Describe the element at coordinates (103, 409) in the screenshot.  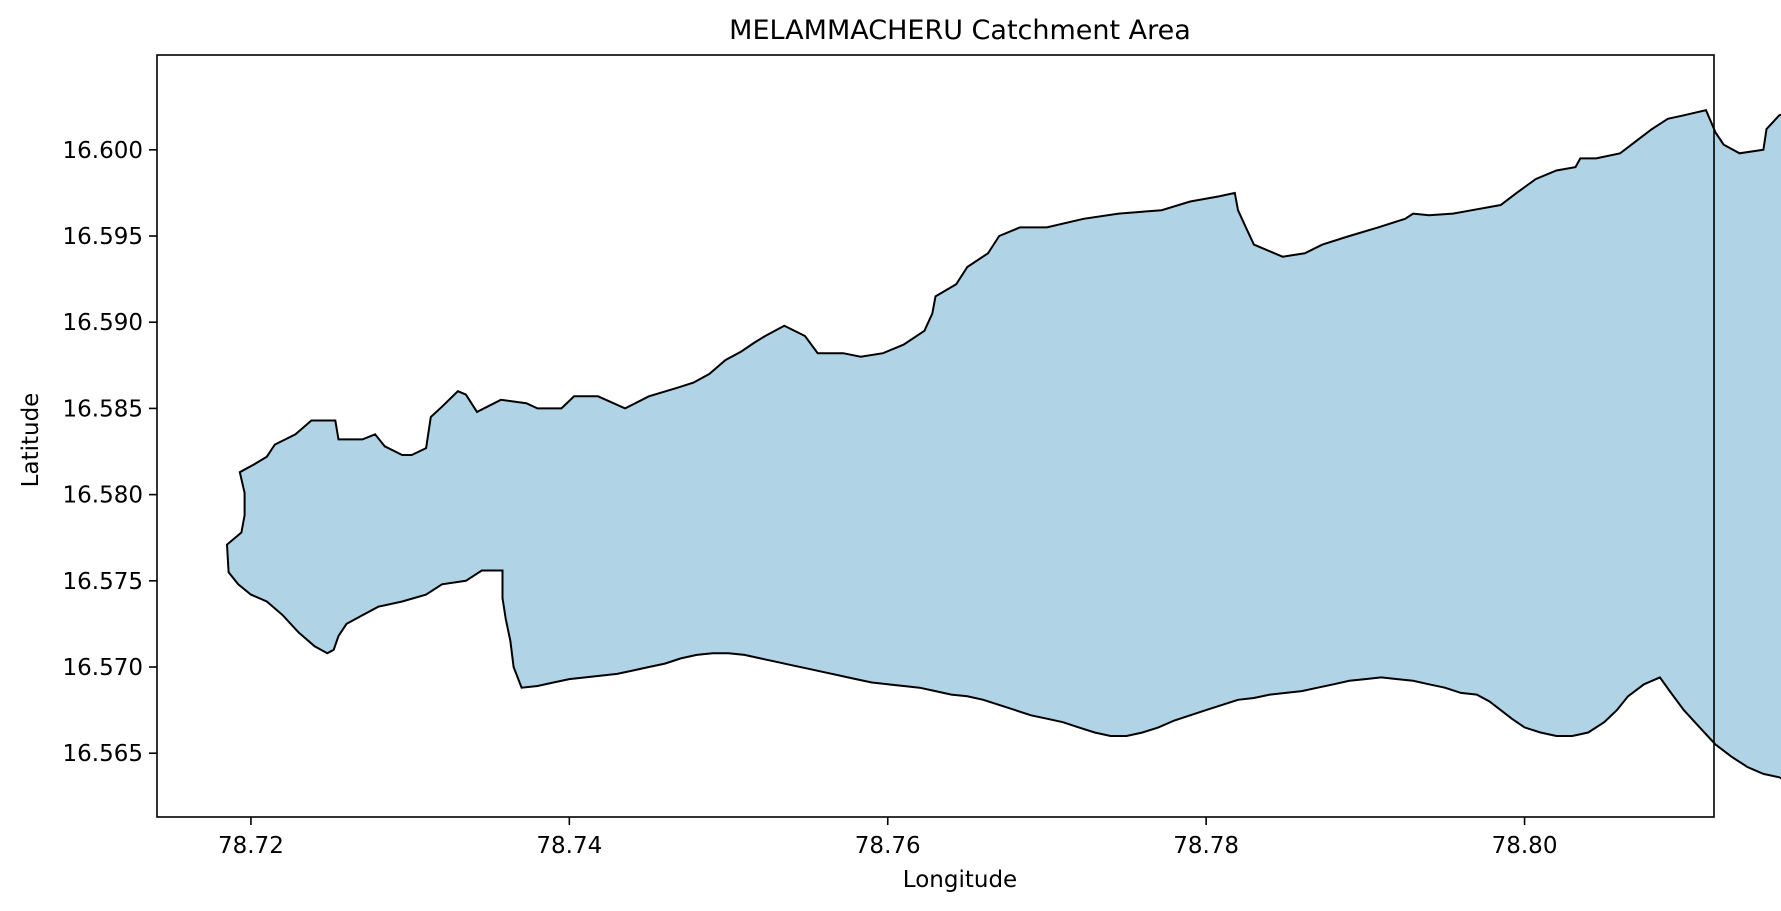
I see `y-tick-label: 16.585` at that location.